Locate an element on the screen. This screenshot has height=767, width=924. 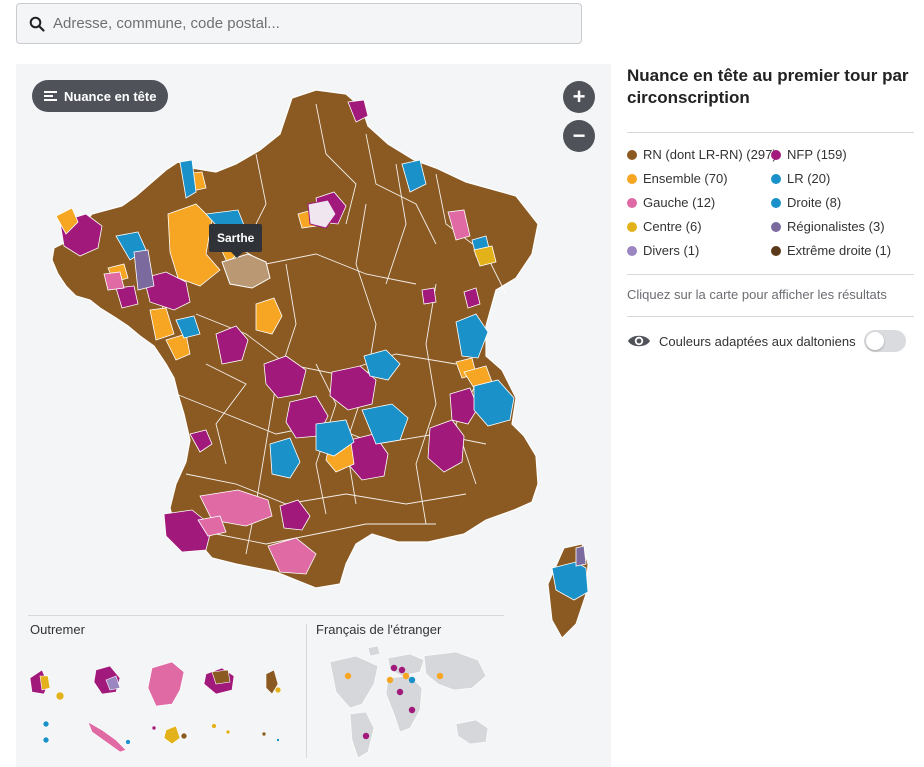
nuance-mode-button: Nuance en tête is located at coordinates (100, 96).